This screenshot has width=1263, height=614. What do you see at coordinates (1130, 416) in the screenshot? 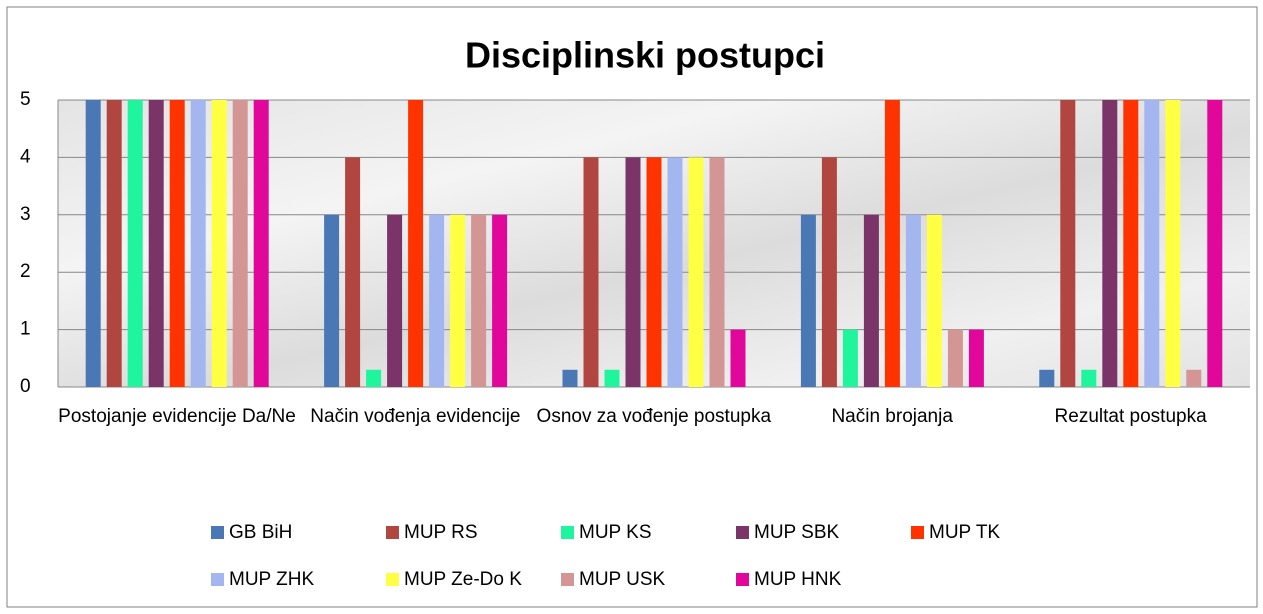
I see `x-tick-label: Rezultat postupka` at bounding box center [1130, 416].